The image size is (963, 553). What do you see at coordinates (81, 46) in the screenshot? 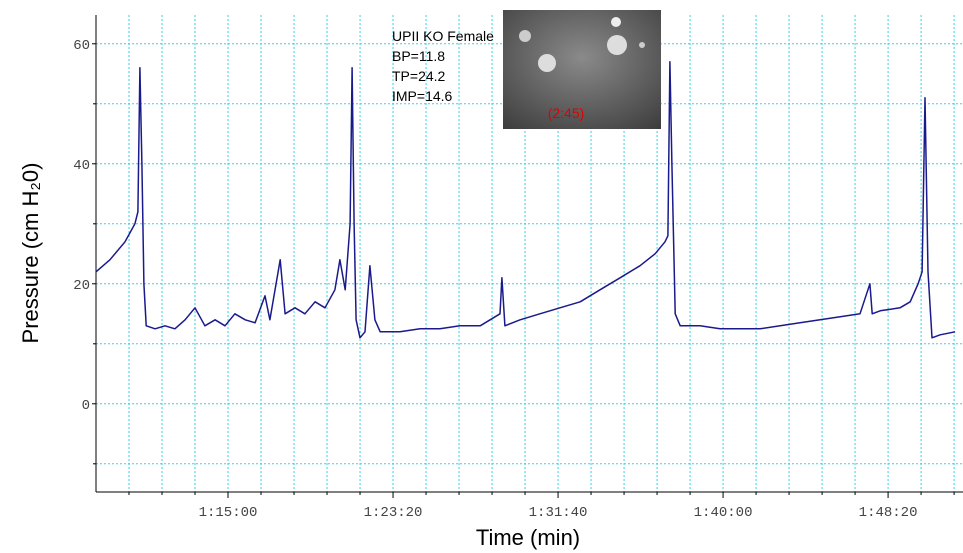
I see `y-tick-label: 60` at bounding box center [81, 46].